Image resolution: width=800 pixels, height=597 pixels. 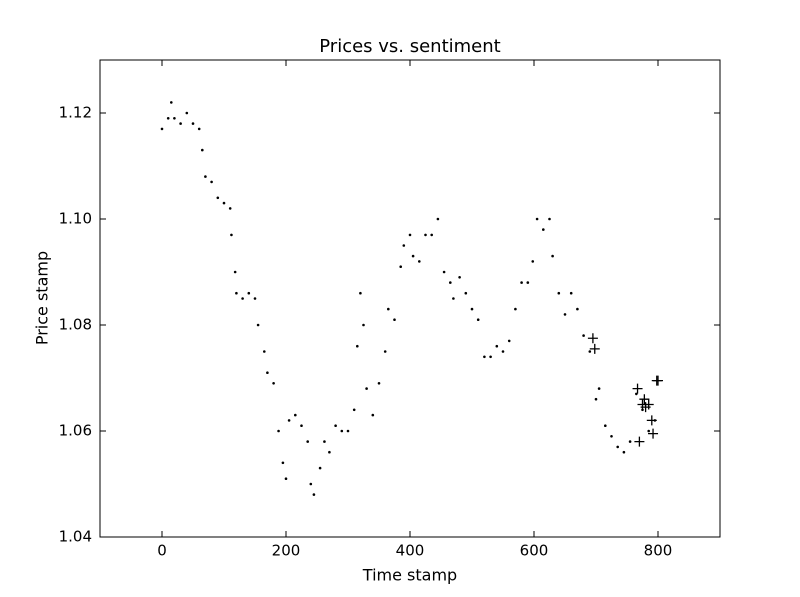 What do you see at coordinates (534, 551) in the screenshot?
I see `x-tick-label: 600` at bounding box center [534, 551].